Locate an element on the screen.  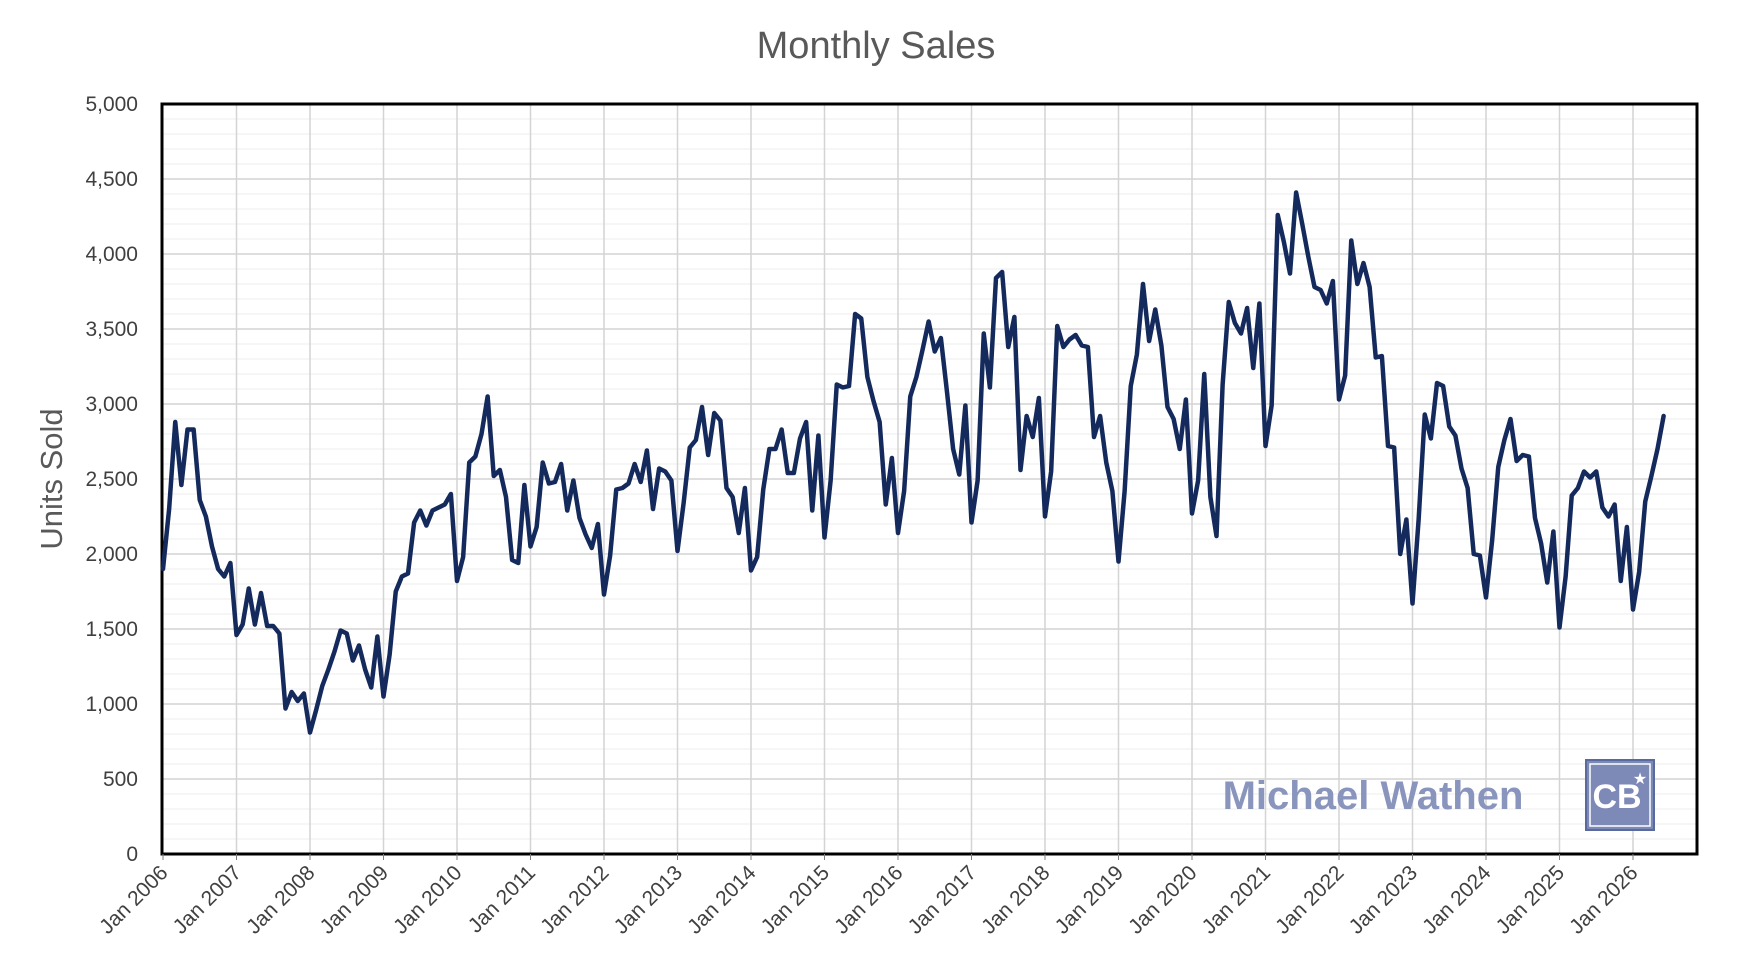
y-tick-label: 4,000 is located at coordinates (111, 254).